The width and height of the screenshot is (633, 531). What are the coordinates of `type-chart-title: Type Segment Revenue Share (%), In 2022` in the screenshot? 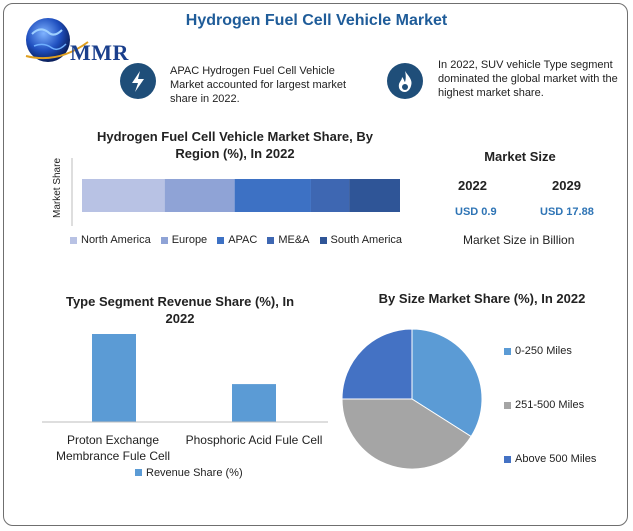 It's located at (180, 310).